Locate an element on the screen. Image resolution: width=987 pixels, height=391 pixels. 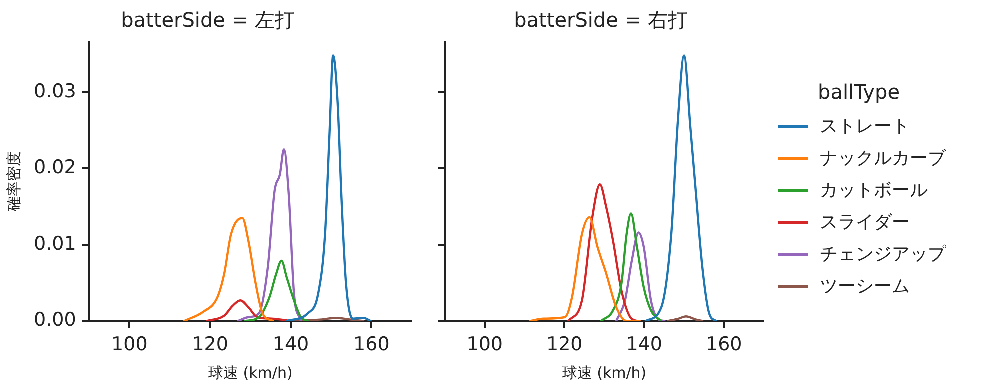
legend-label: カットボール is located at coordinates (874, 190).